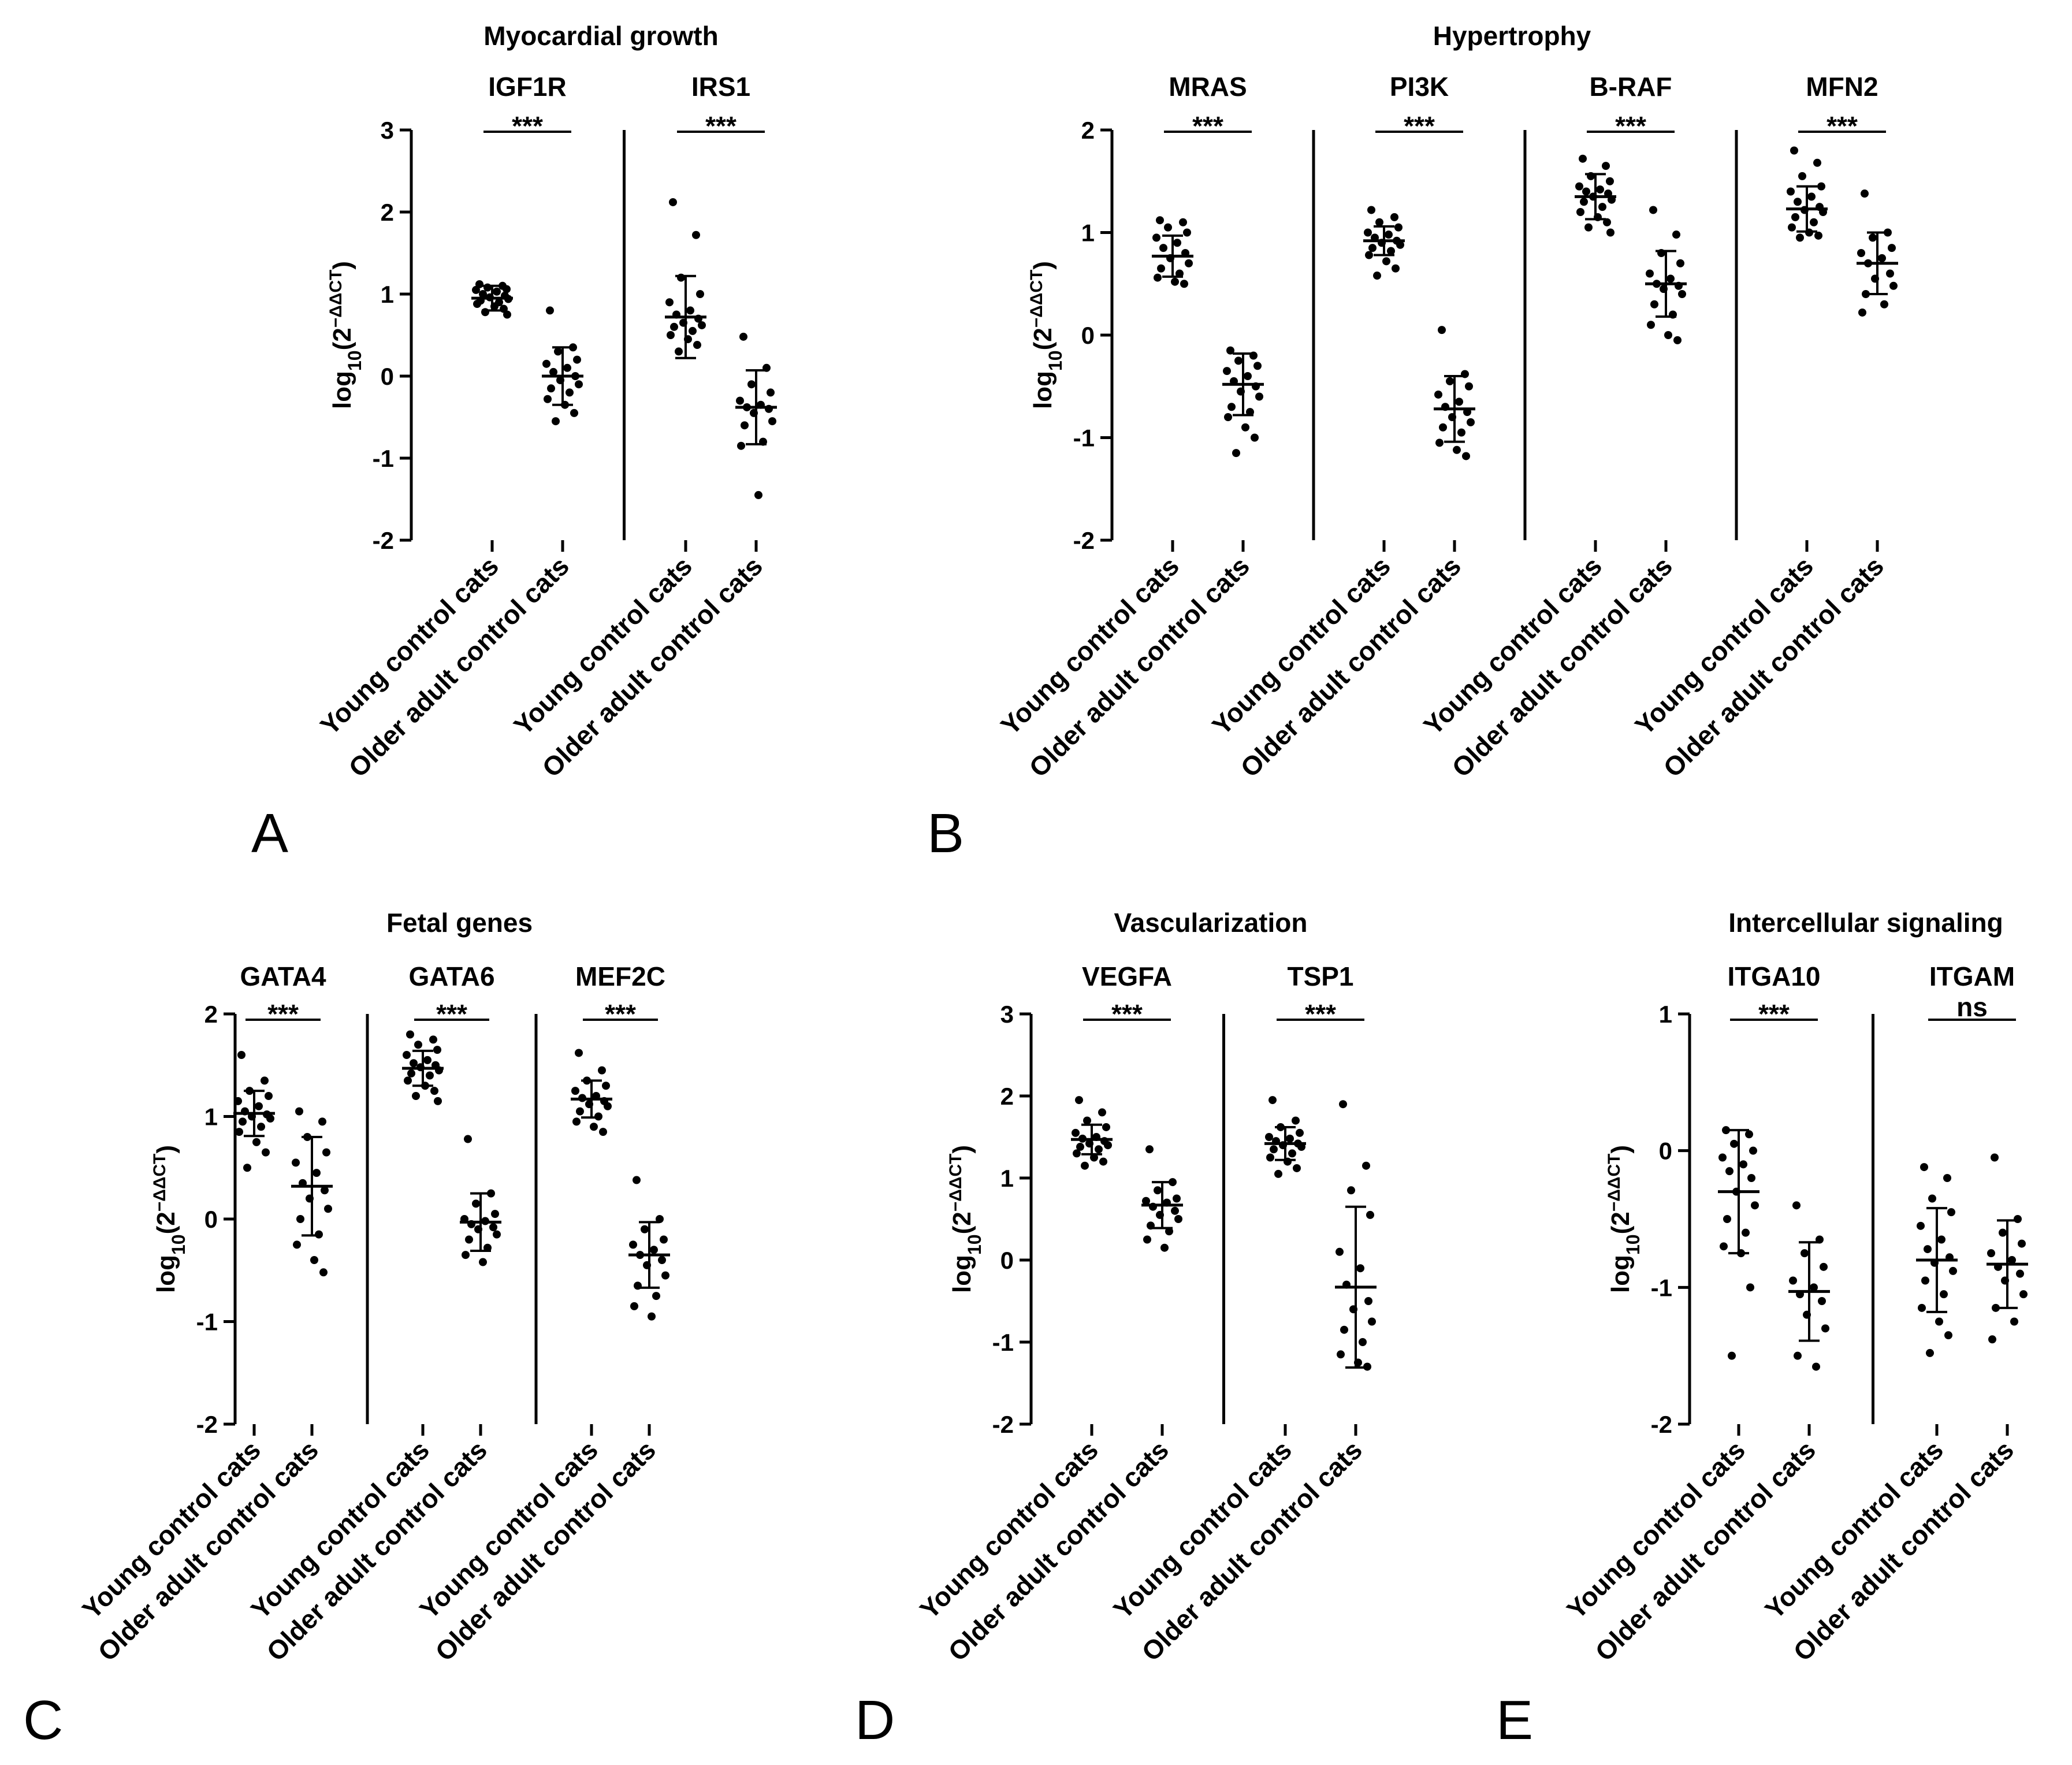 Image resolution: width=2072 pixels, height=1765 pixels. What do you see at coordinates (875, 1720) in the screenshot?
I see `panel-letter: D` at bounding box center [875, 1720].